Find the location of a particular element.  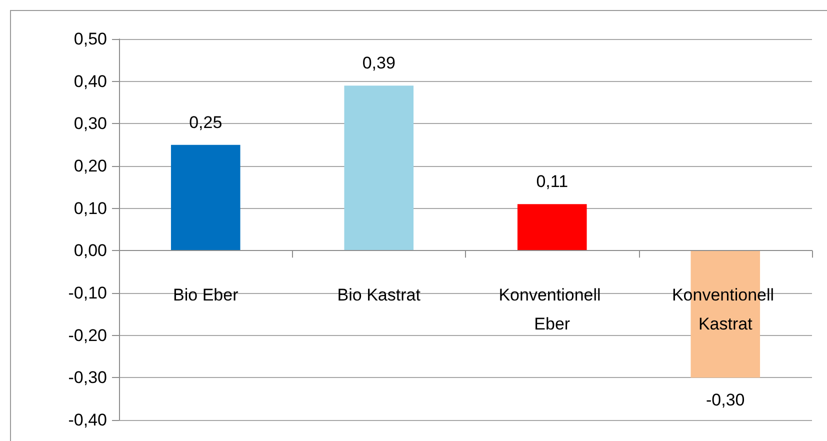

data-label: 0,25 is located at coordinates (205, 122).